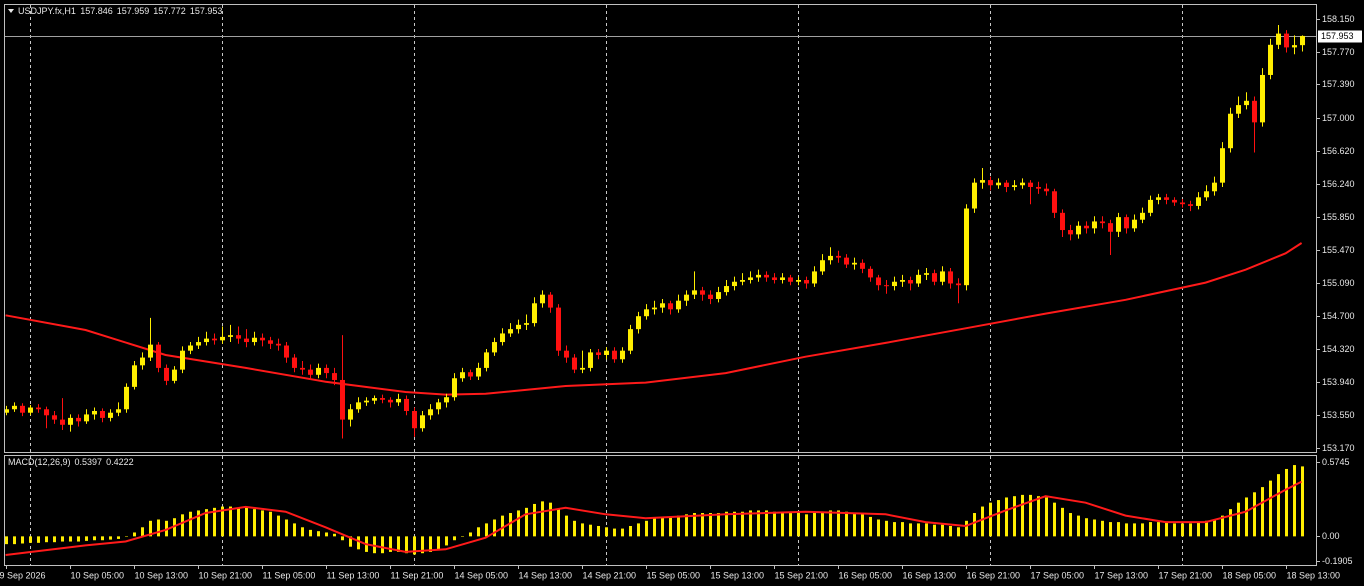  What do you see at coordinates (1338, 184) in the screenshot?
I see `y-tick-label: 156.240` at bounding box center [1338, 184].